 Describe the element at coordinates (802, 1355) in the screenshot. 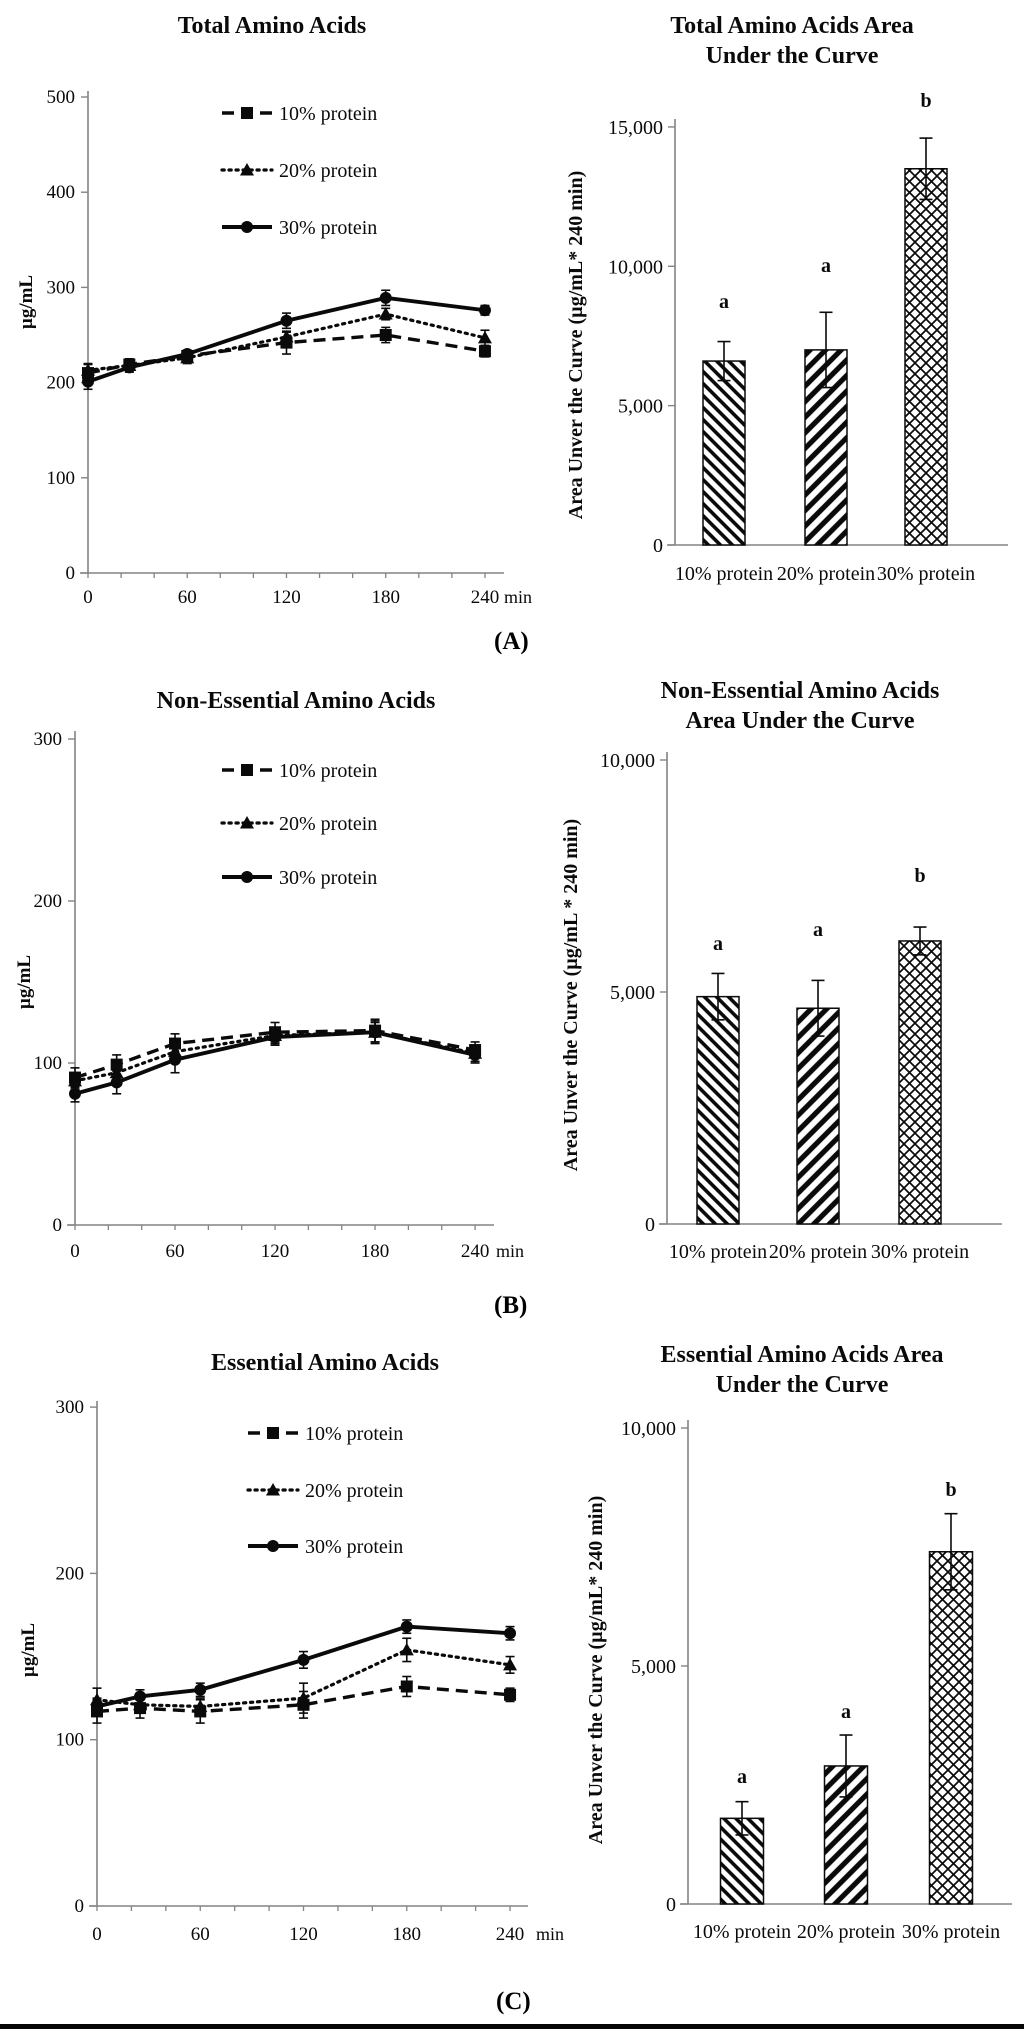

I see `chart-title: Essential Amino Acids Area` at that location.